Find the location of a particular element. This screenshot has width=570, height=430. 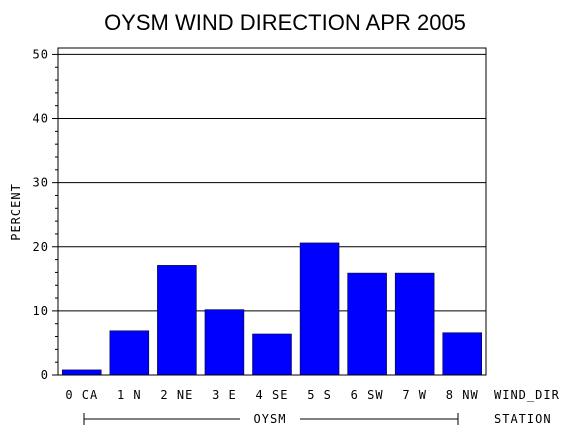

group-axis-label: STATION is located at coordinates (523, 419).